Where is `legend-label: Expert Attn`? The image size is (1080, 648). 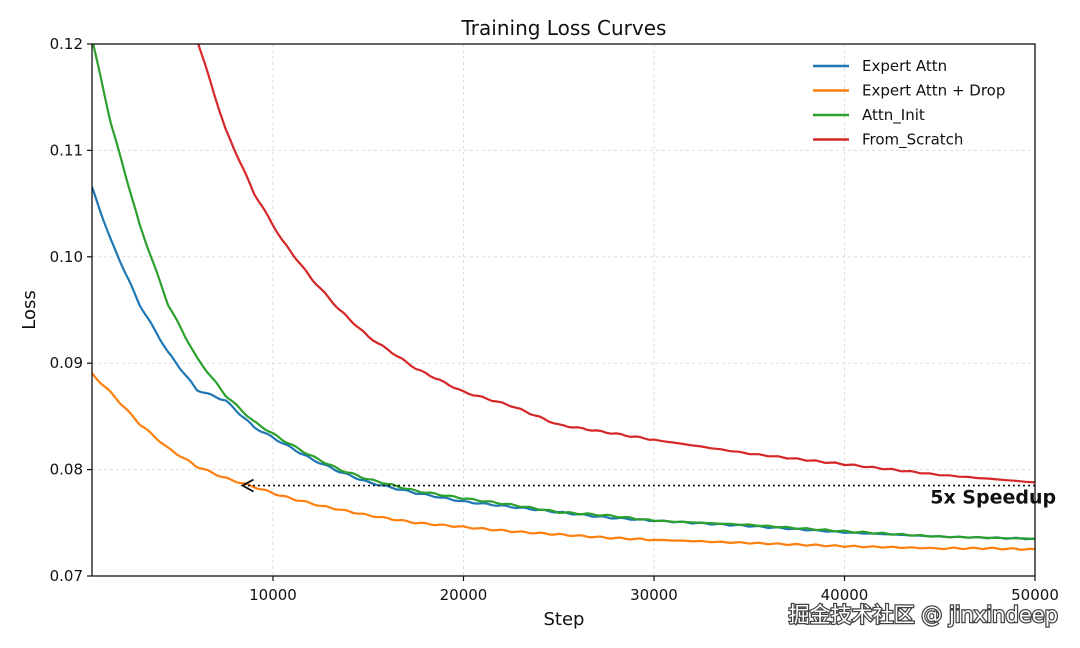
legend-label: Expert Attn is located at coordinates (904, 66).